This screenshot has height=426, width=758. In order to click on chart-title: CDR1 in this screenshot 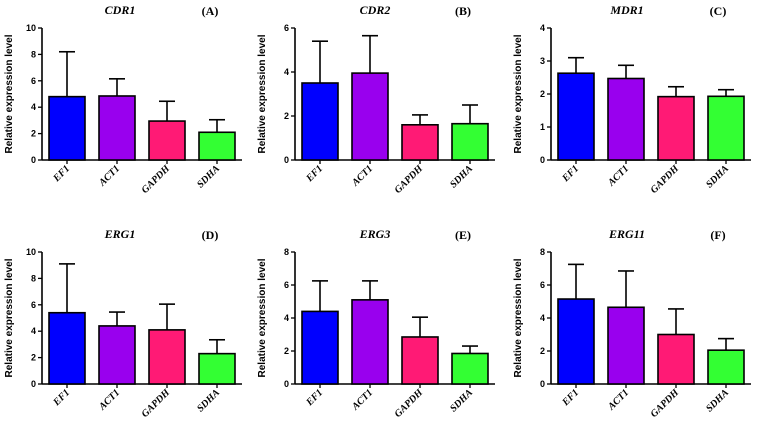, I will do `click(120, 10)`.